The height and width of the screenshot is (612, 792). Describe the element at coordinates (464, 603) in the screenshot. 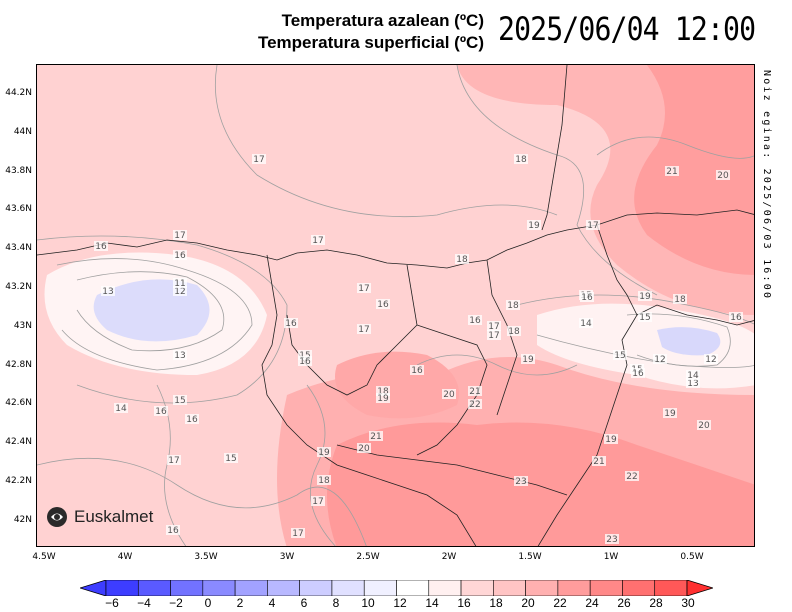

I see `colorbar-tick-label: 16` at that location.